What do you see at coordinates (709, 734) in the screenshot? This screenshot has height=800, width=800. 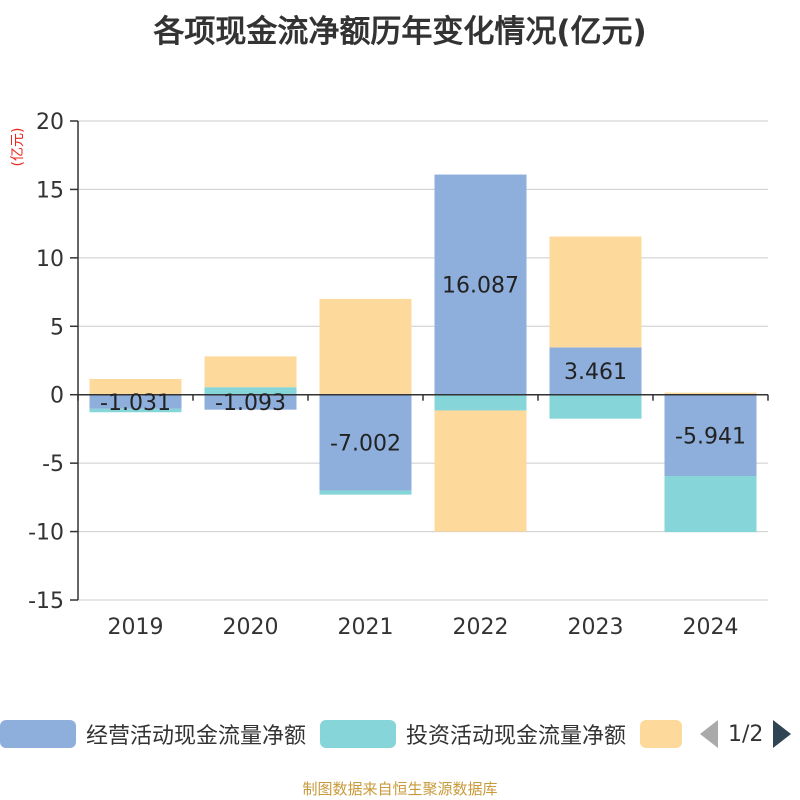 I see `legend-prev-page-icon` at bounding box center [709, 734].